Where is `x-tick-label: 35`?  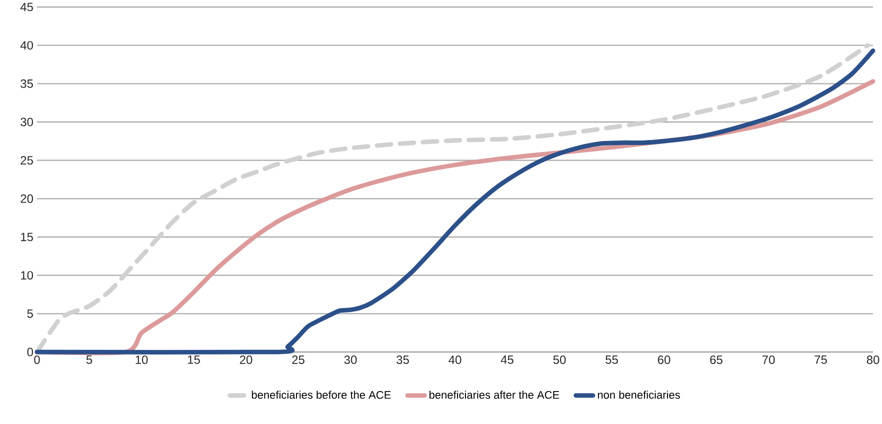 x-tick-label: 35 is located at coordinates (402, 360).